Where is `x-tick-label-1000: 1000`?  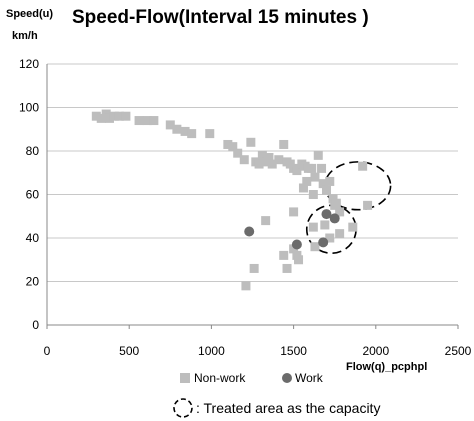
x-tick-label-1000: 1000 is located at coordinates (211, 351).